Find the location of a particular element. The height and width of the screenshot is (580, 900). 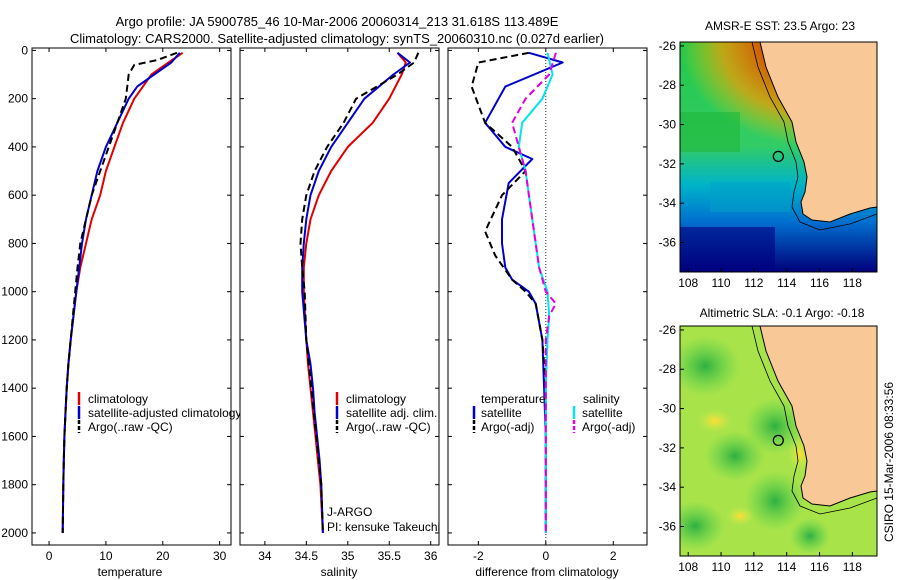

sst-map-image is located at coordinates (778, 157).